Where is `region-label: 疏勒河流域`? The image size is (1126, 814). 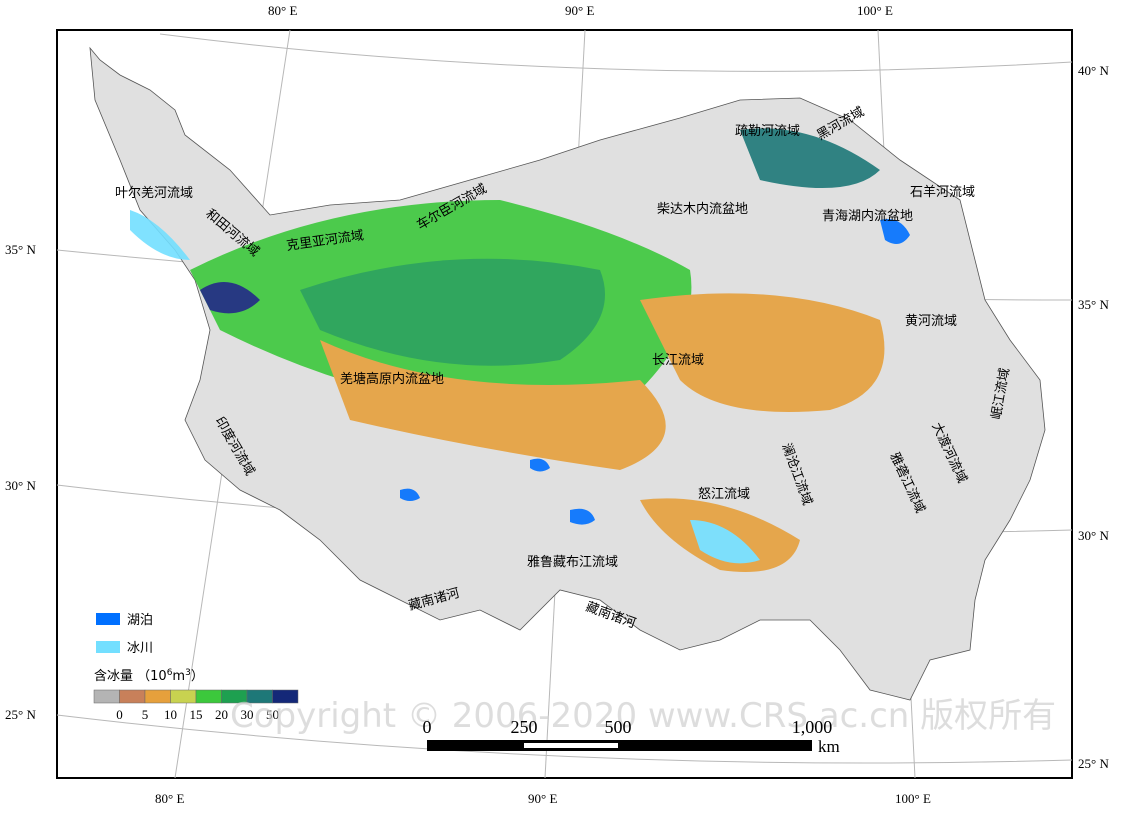 region-label: 疏勒河流域 is located at coordinates (767, 131).